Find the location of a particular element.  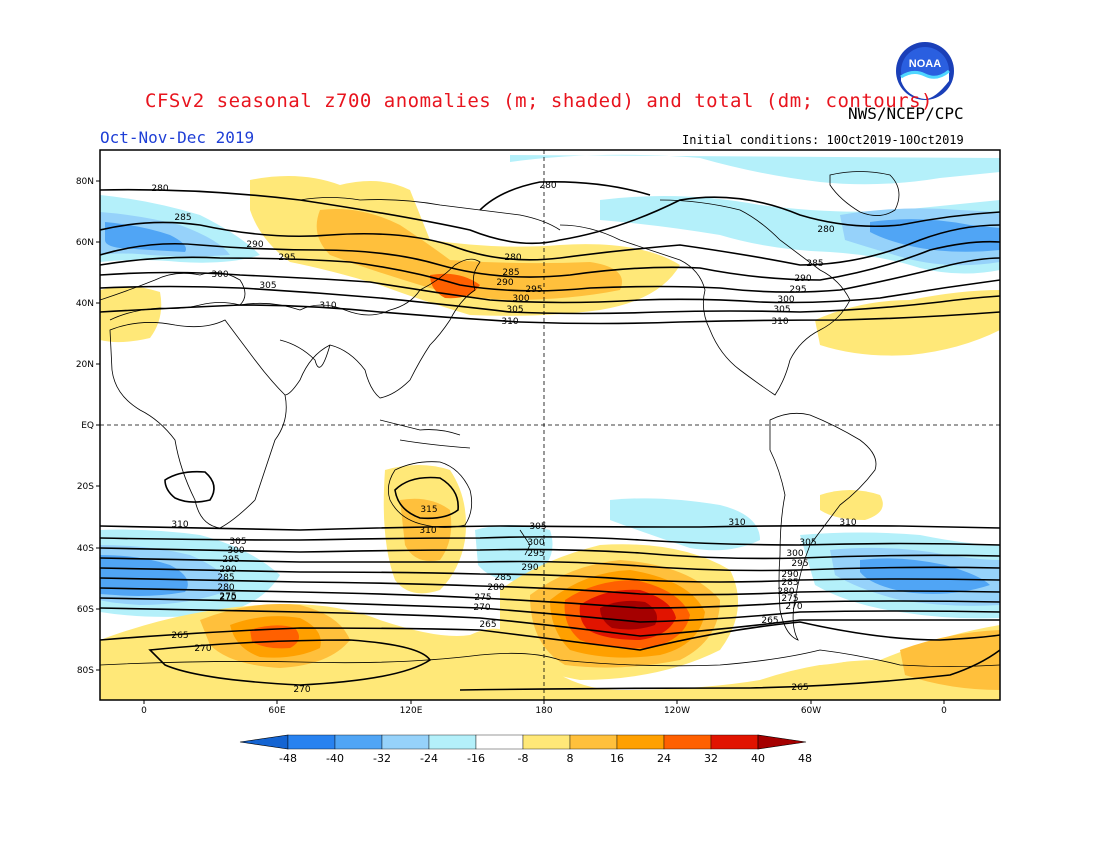

lat-label: 40N is located at coordinates (85, 304).